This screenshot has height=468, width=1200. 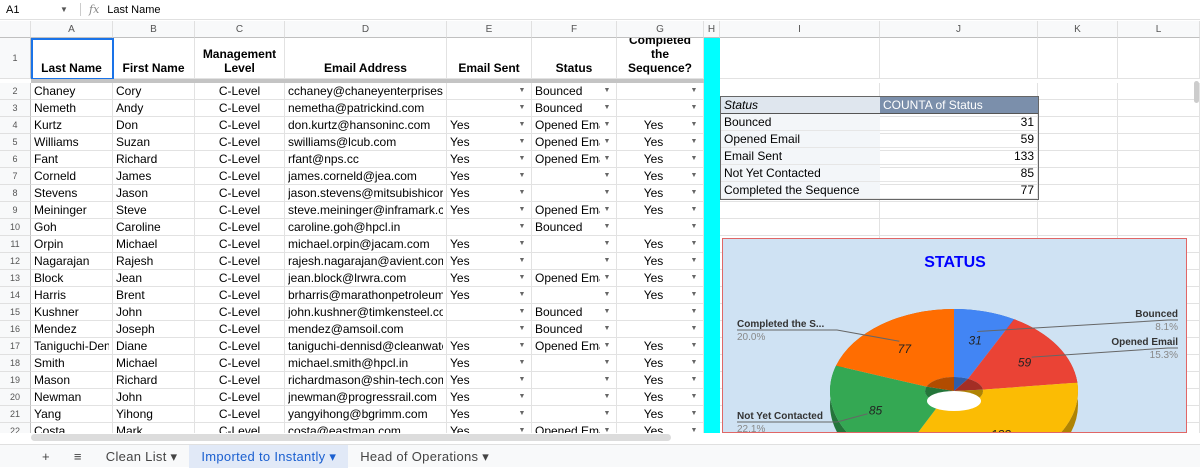 What do you see at coordinates (154, 29) in the screenshot?
I see `column-header-B: B` at bounding box center [154, 29].